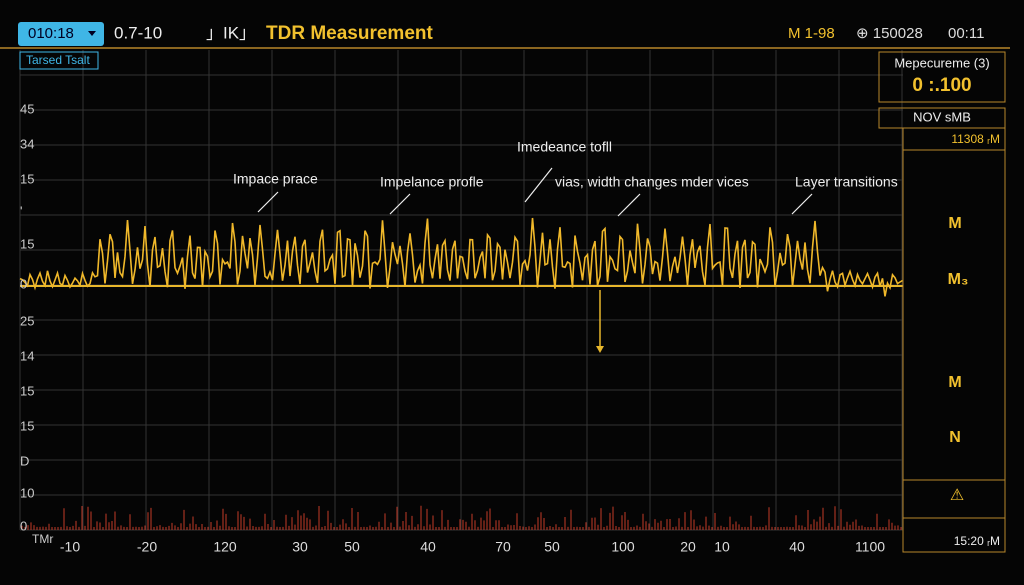 The image size is (1024, 585). What do you see at coordinates (652, 182) in the screenshot?
I see `annotation: vias, width changes mder vices` at bounding box center [652, 182].